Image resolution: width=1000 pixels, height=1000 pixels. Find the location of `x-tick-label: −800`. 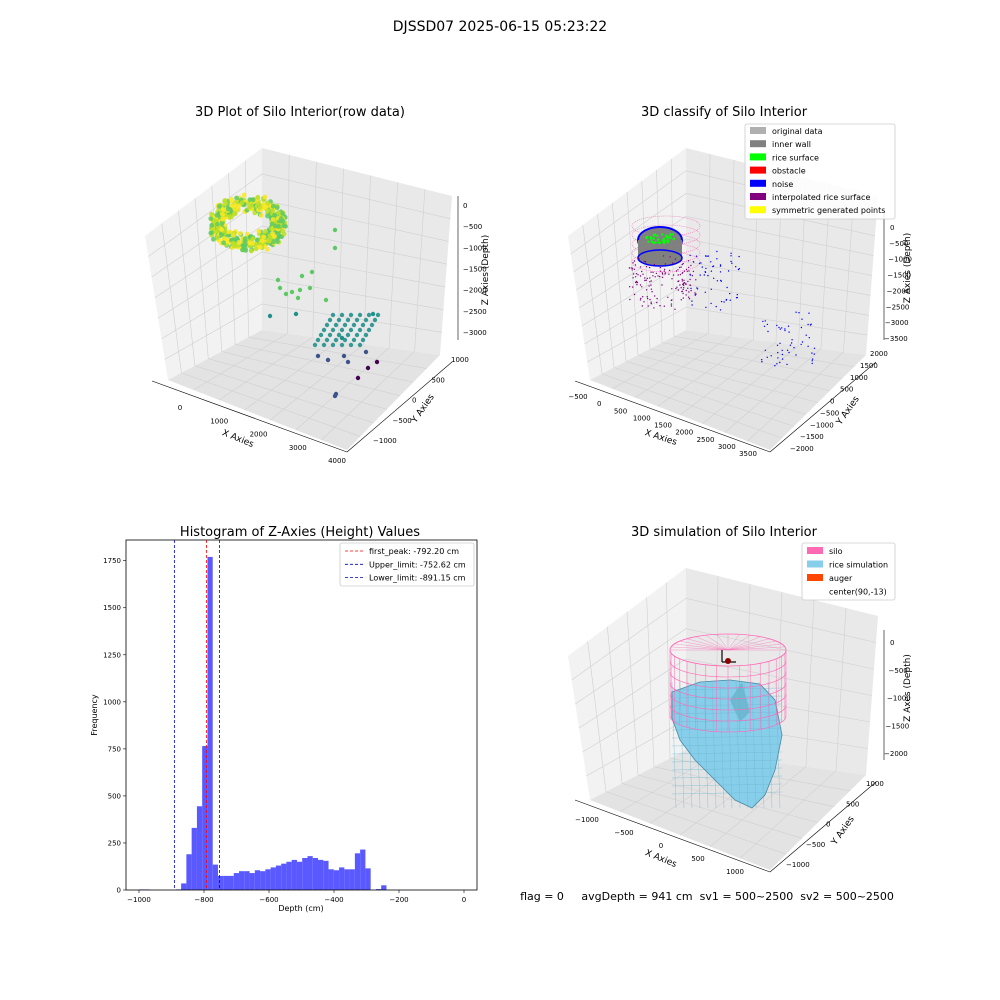

x-tick-label: −800 is located at coordinates (203, 900).